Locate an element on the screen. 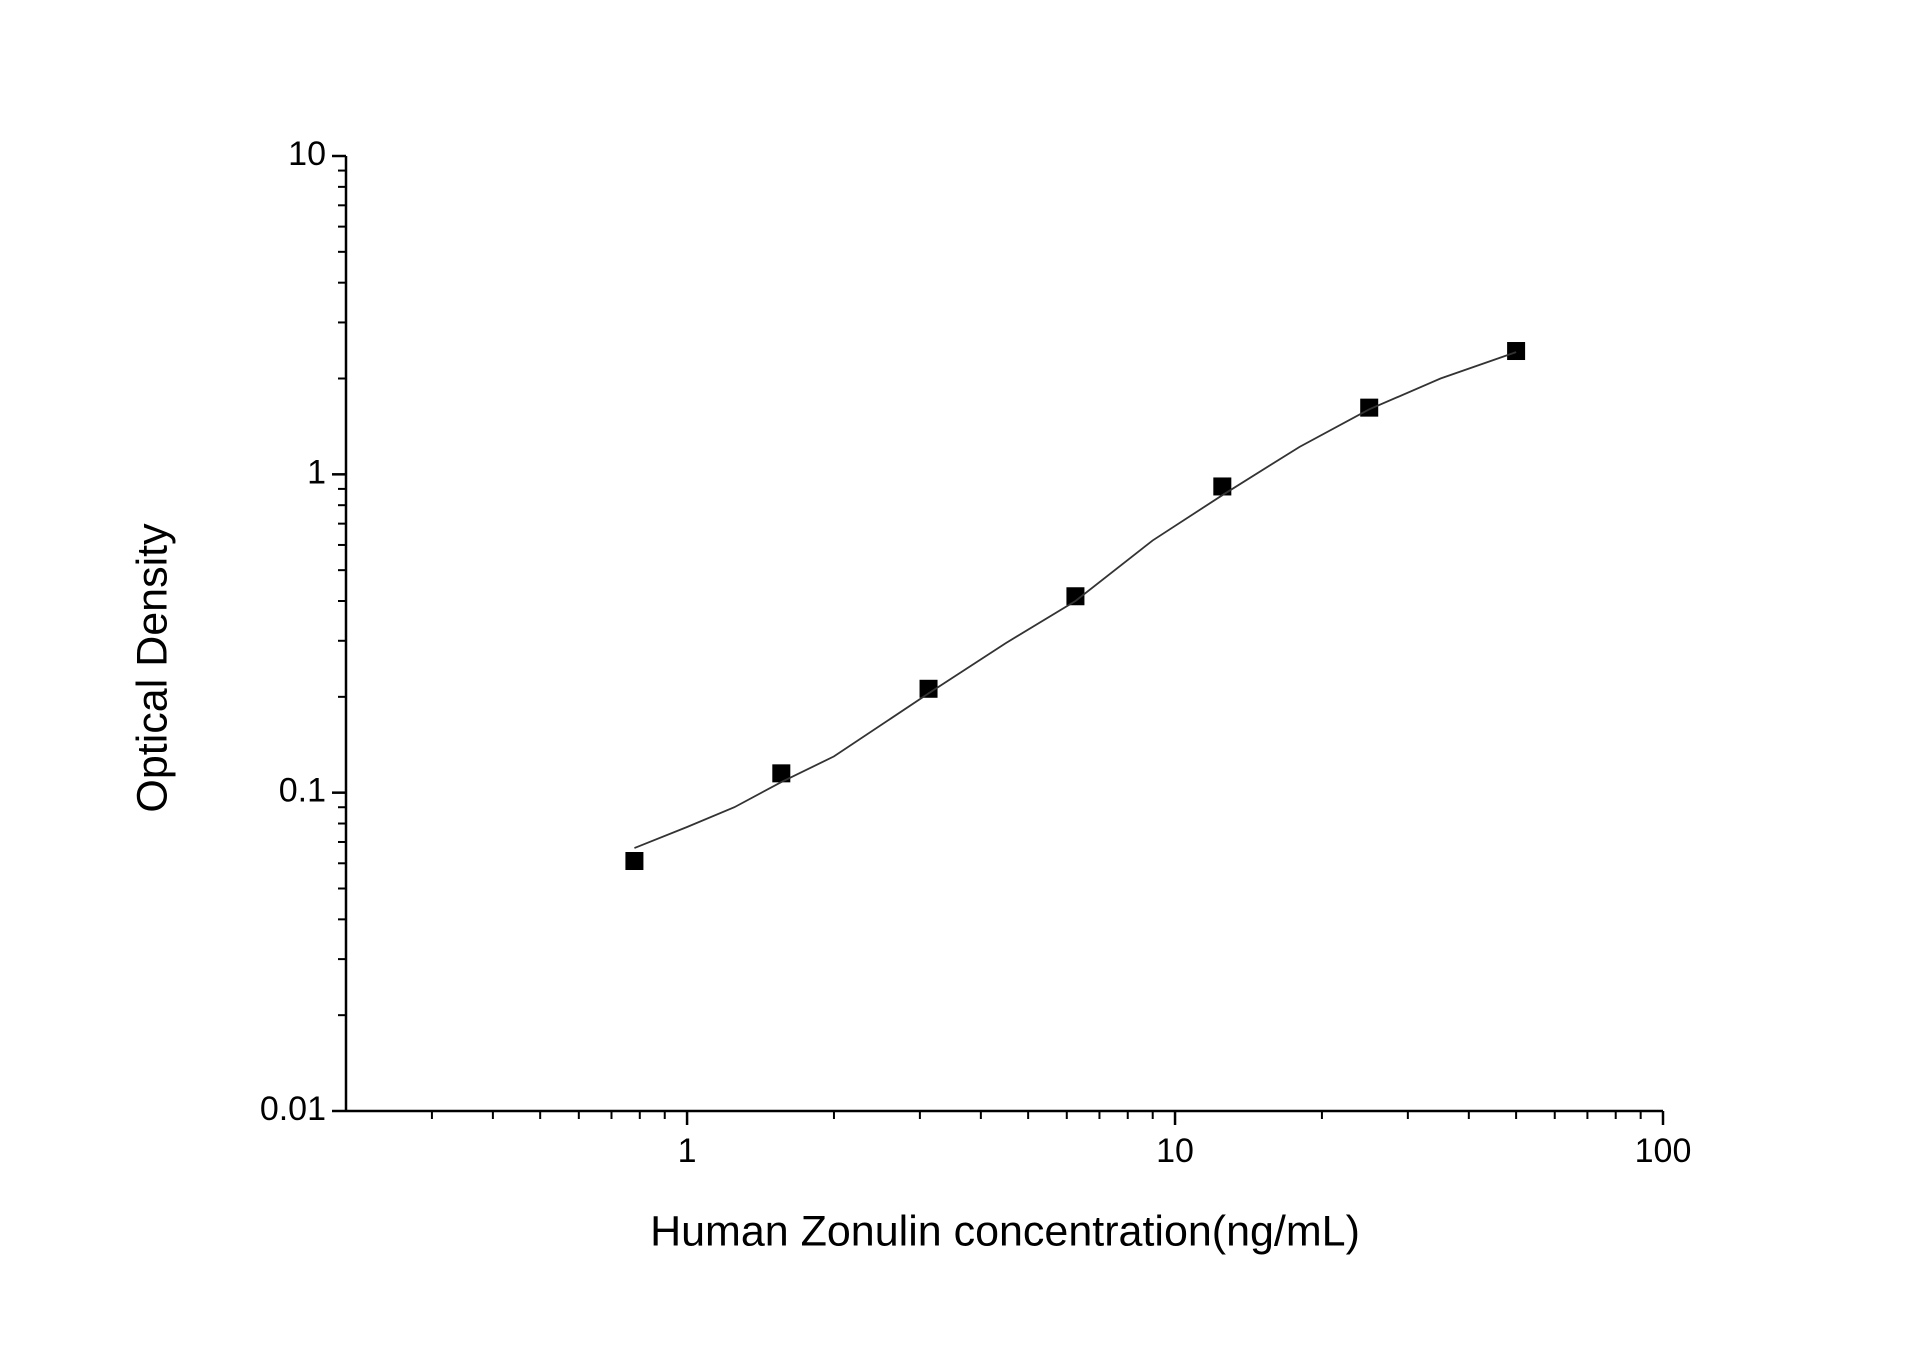 The image size is (1920, 1345). x-tick-label: 1 is located at coordinates (687, 1151).